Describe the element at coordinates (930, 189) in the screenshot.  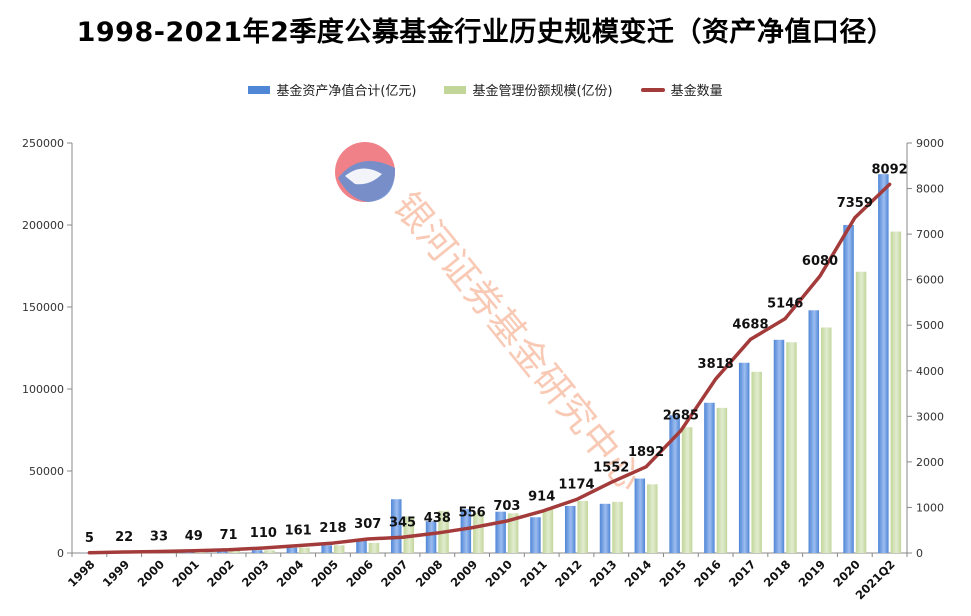
I see `y-right-tick-label: 8000` at that location.